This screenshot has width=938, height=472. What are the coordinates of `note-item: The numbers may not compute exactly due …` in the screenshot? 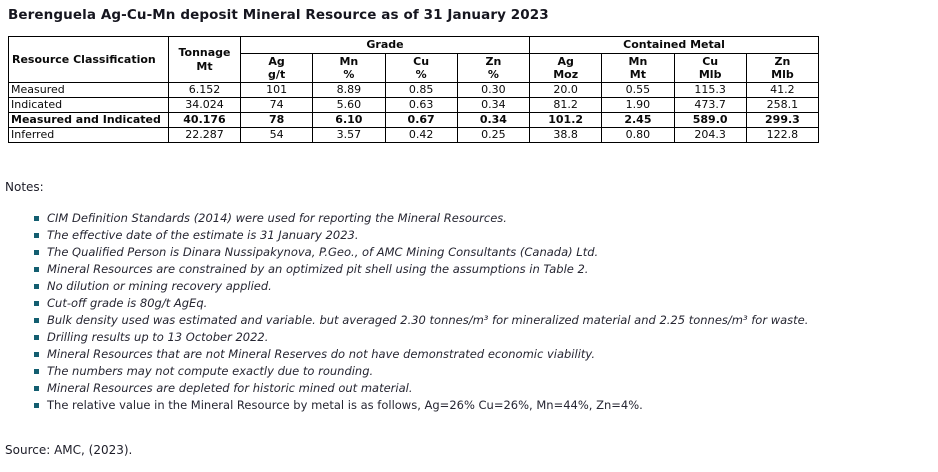 It's located at (459, 371).